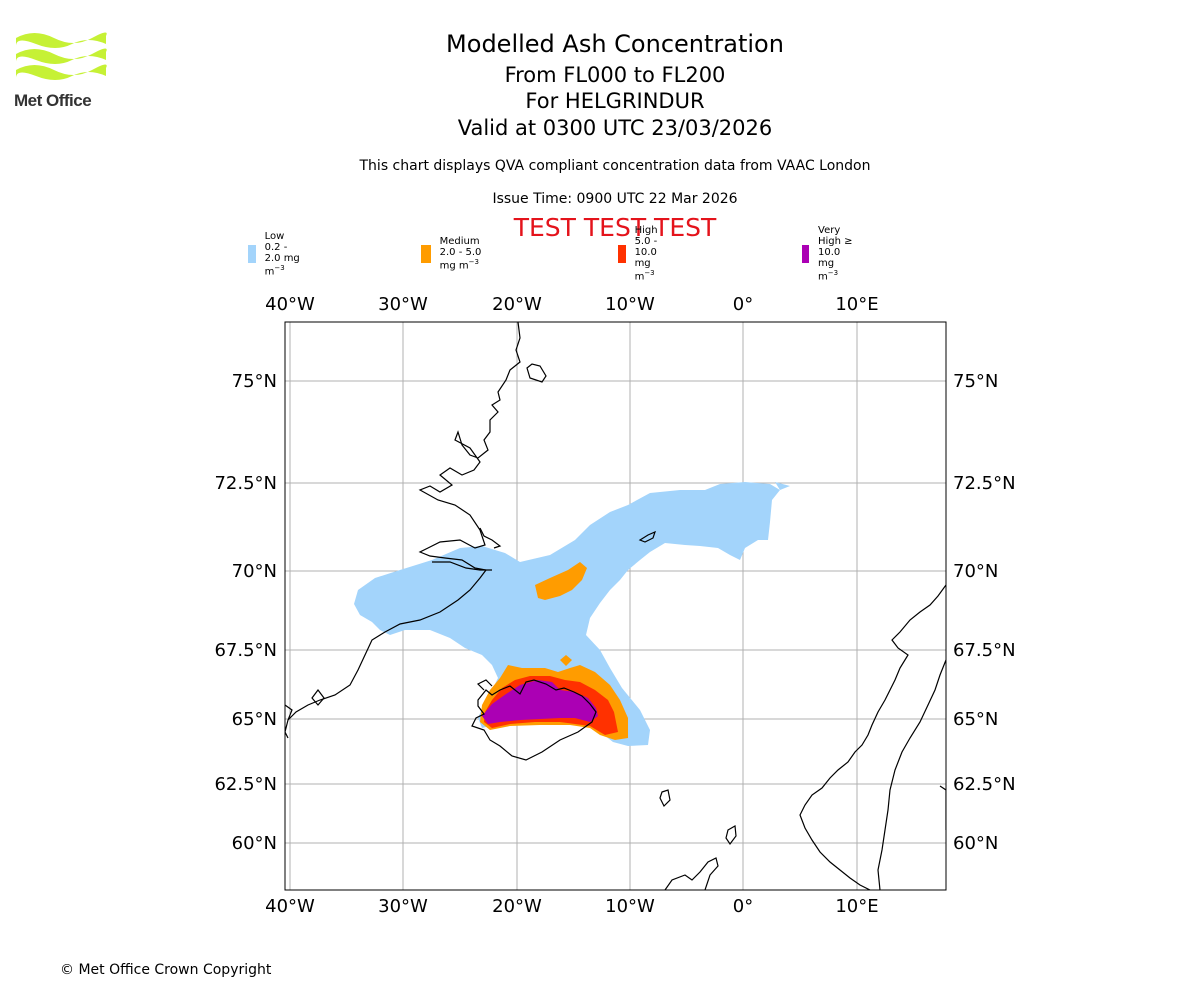 The height and width of the screenshot is (1000, 1200). What do you see at coordinates (615, 101) in the screenshot?
I see `volcano-name: For HELGRINDUR` at bounding box center [615, 101].